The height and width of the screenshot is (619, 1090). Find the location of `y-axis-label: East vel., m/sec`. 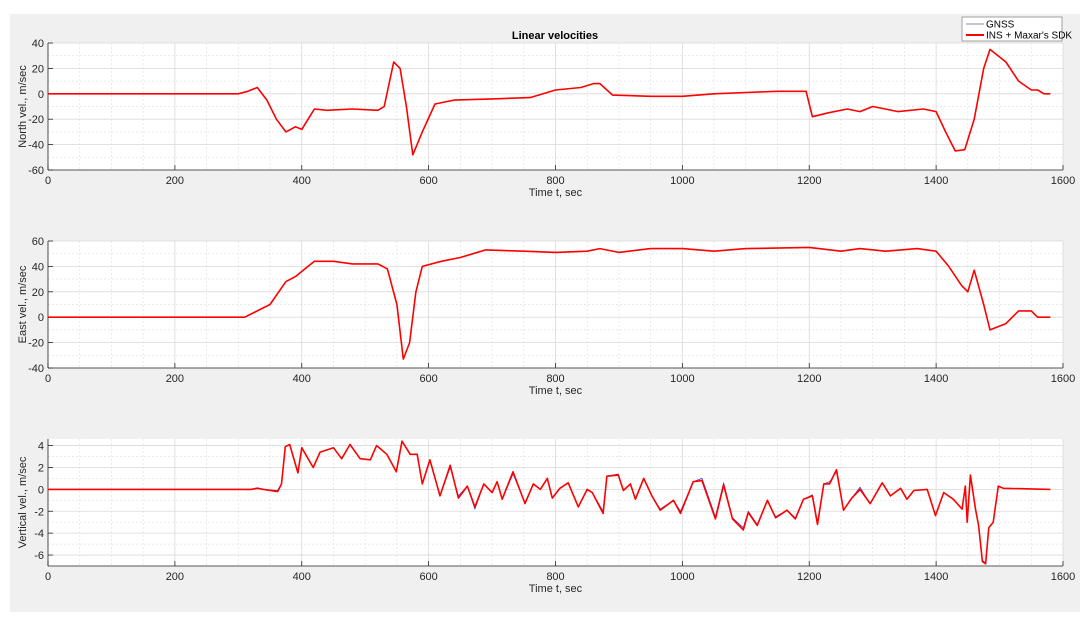

y-axis-label: East vel., m/sec is located at coordinates (23, 304).